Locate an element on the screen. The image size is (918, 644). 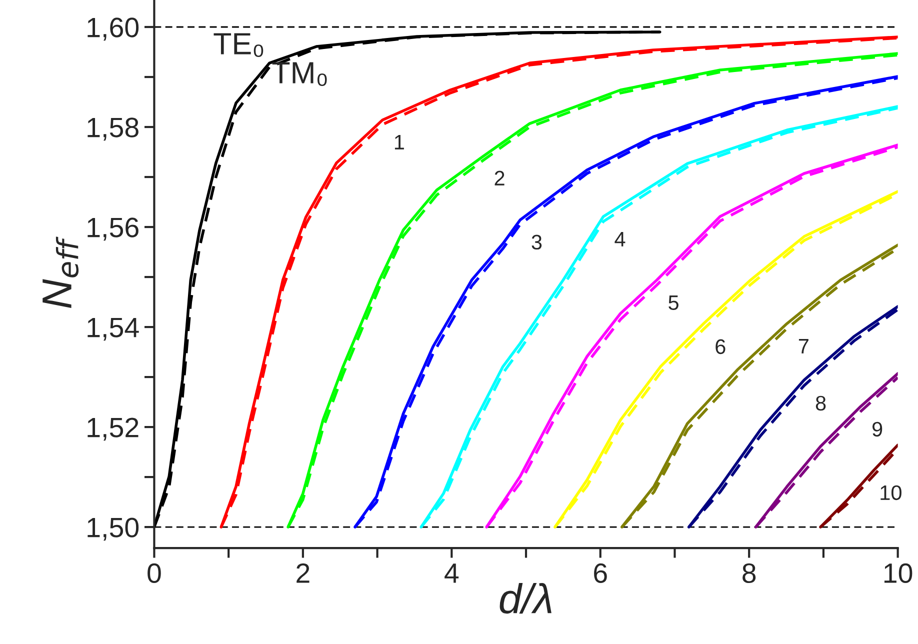
series-label: TM₀ is located at coordinates (299, 74).